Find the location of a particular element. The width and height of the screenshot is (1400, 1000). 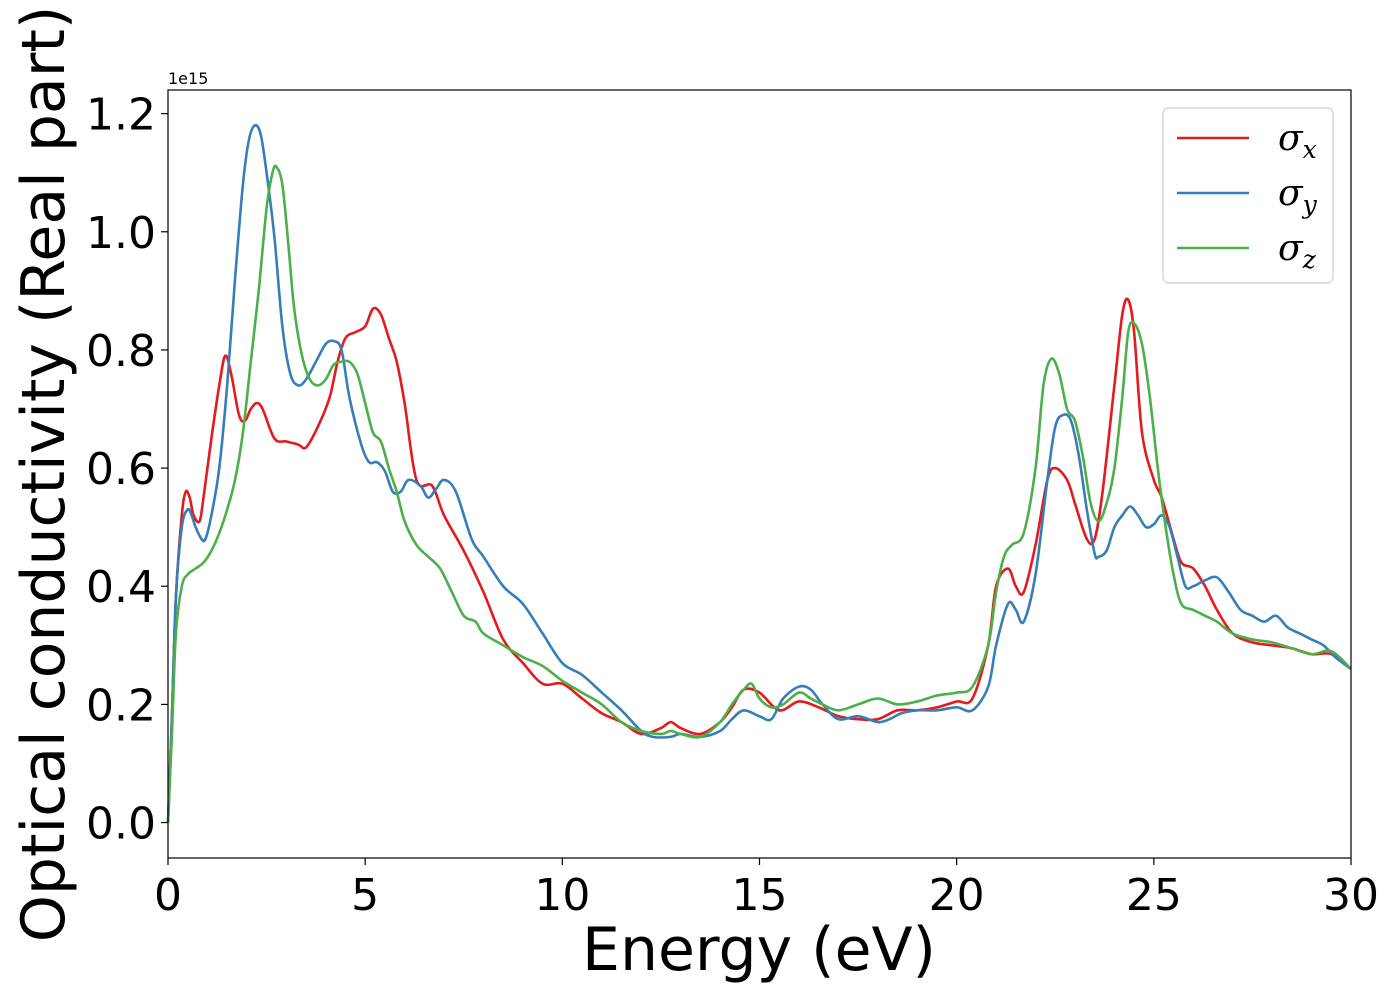

legend-box is located at coordinates (1248, 195).